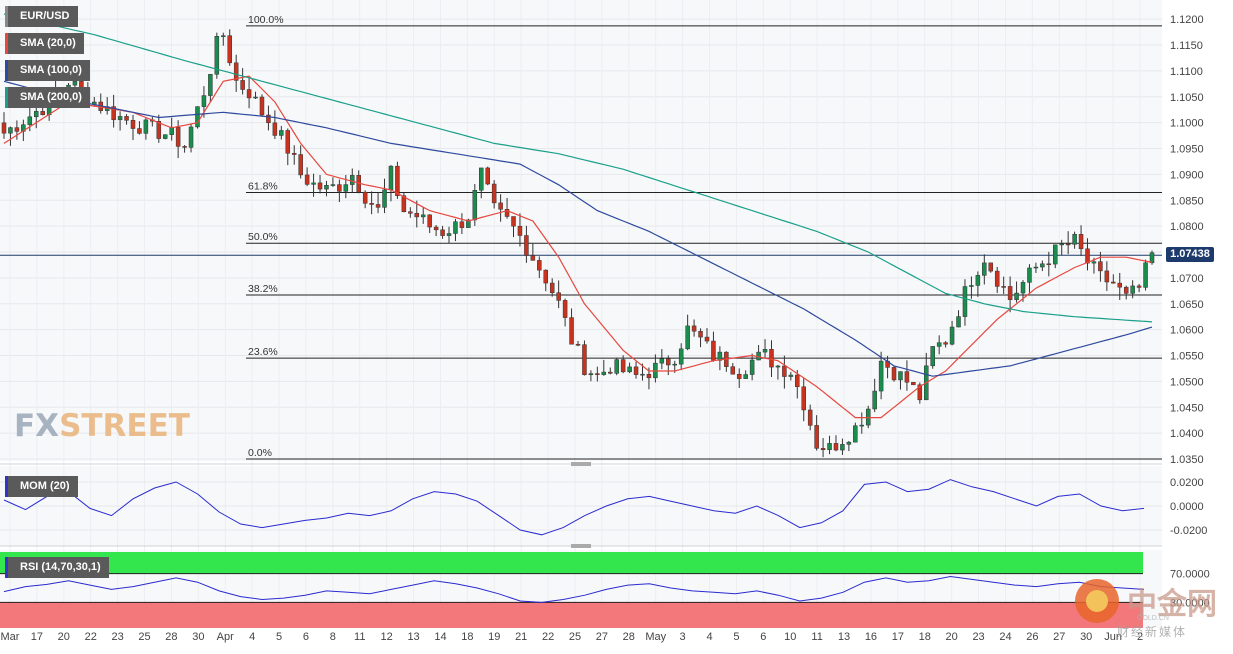  What do you see at coordinates (1113, 637) in the screenshot?
I see `x-tick-label: Jun` at bounding box center [1113, 637].